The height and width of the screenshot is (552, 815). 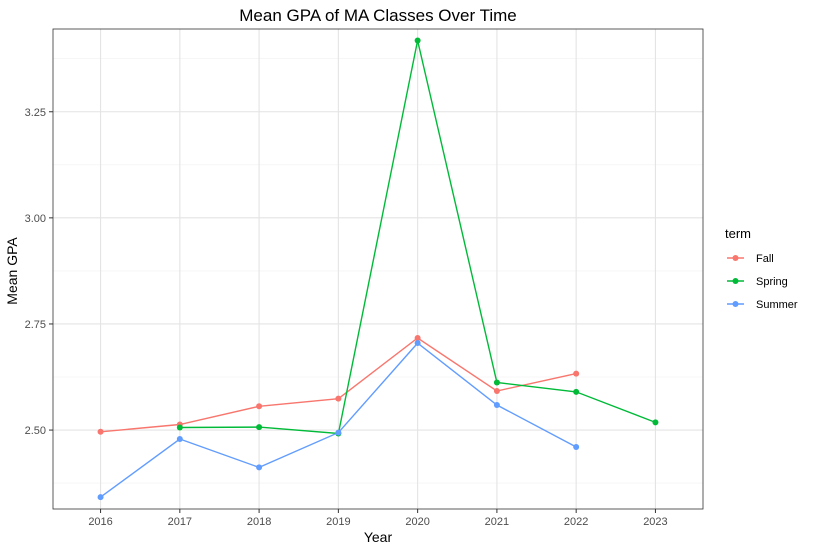 I want to click on y-axis-title: Mean GPA, so click(x=12, y=271).